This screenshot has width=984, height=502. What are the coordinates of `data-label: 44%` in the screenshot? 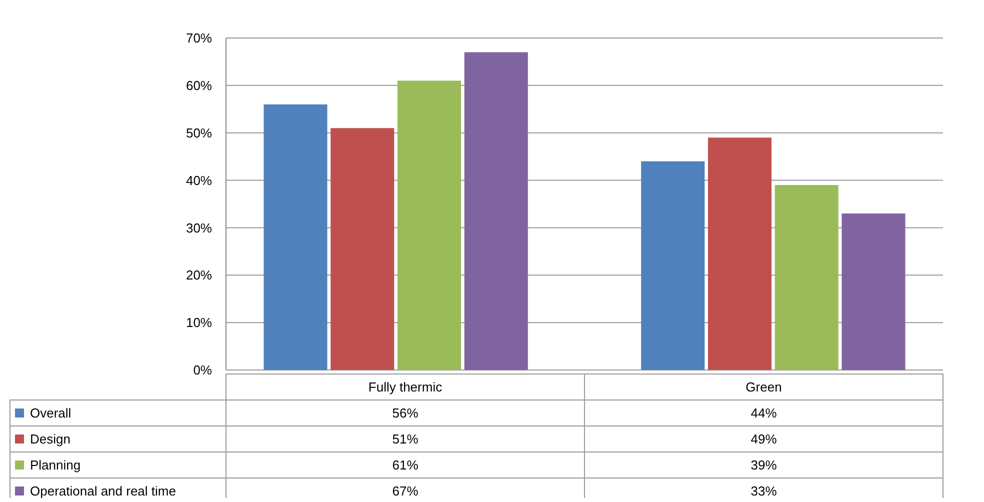 It's located at (764, 413).